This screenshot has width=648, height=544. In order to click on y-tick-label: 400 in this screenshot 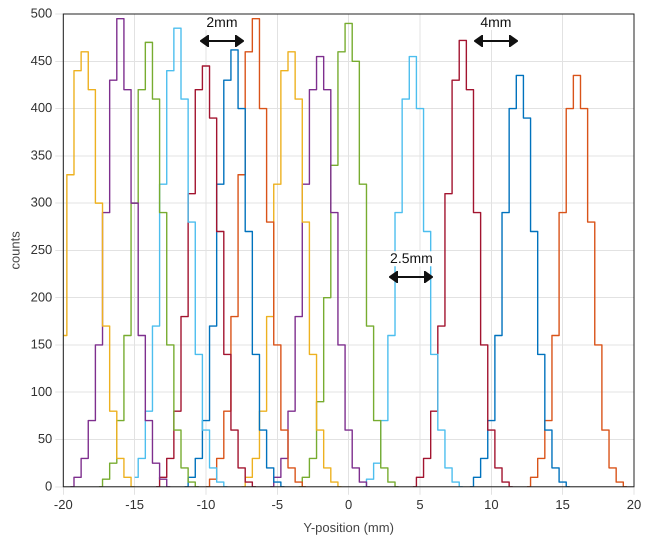, I will do `click(41, 108)`.